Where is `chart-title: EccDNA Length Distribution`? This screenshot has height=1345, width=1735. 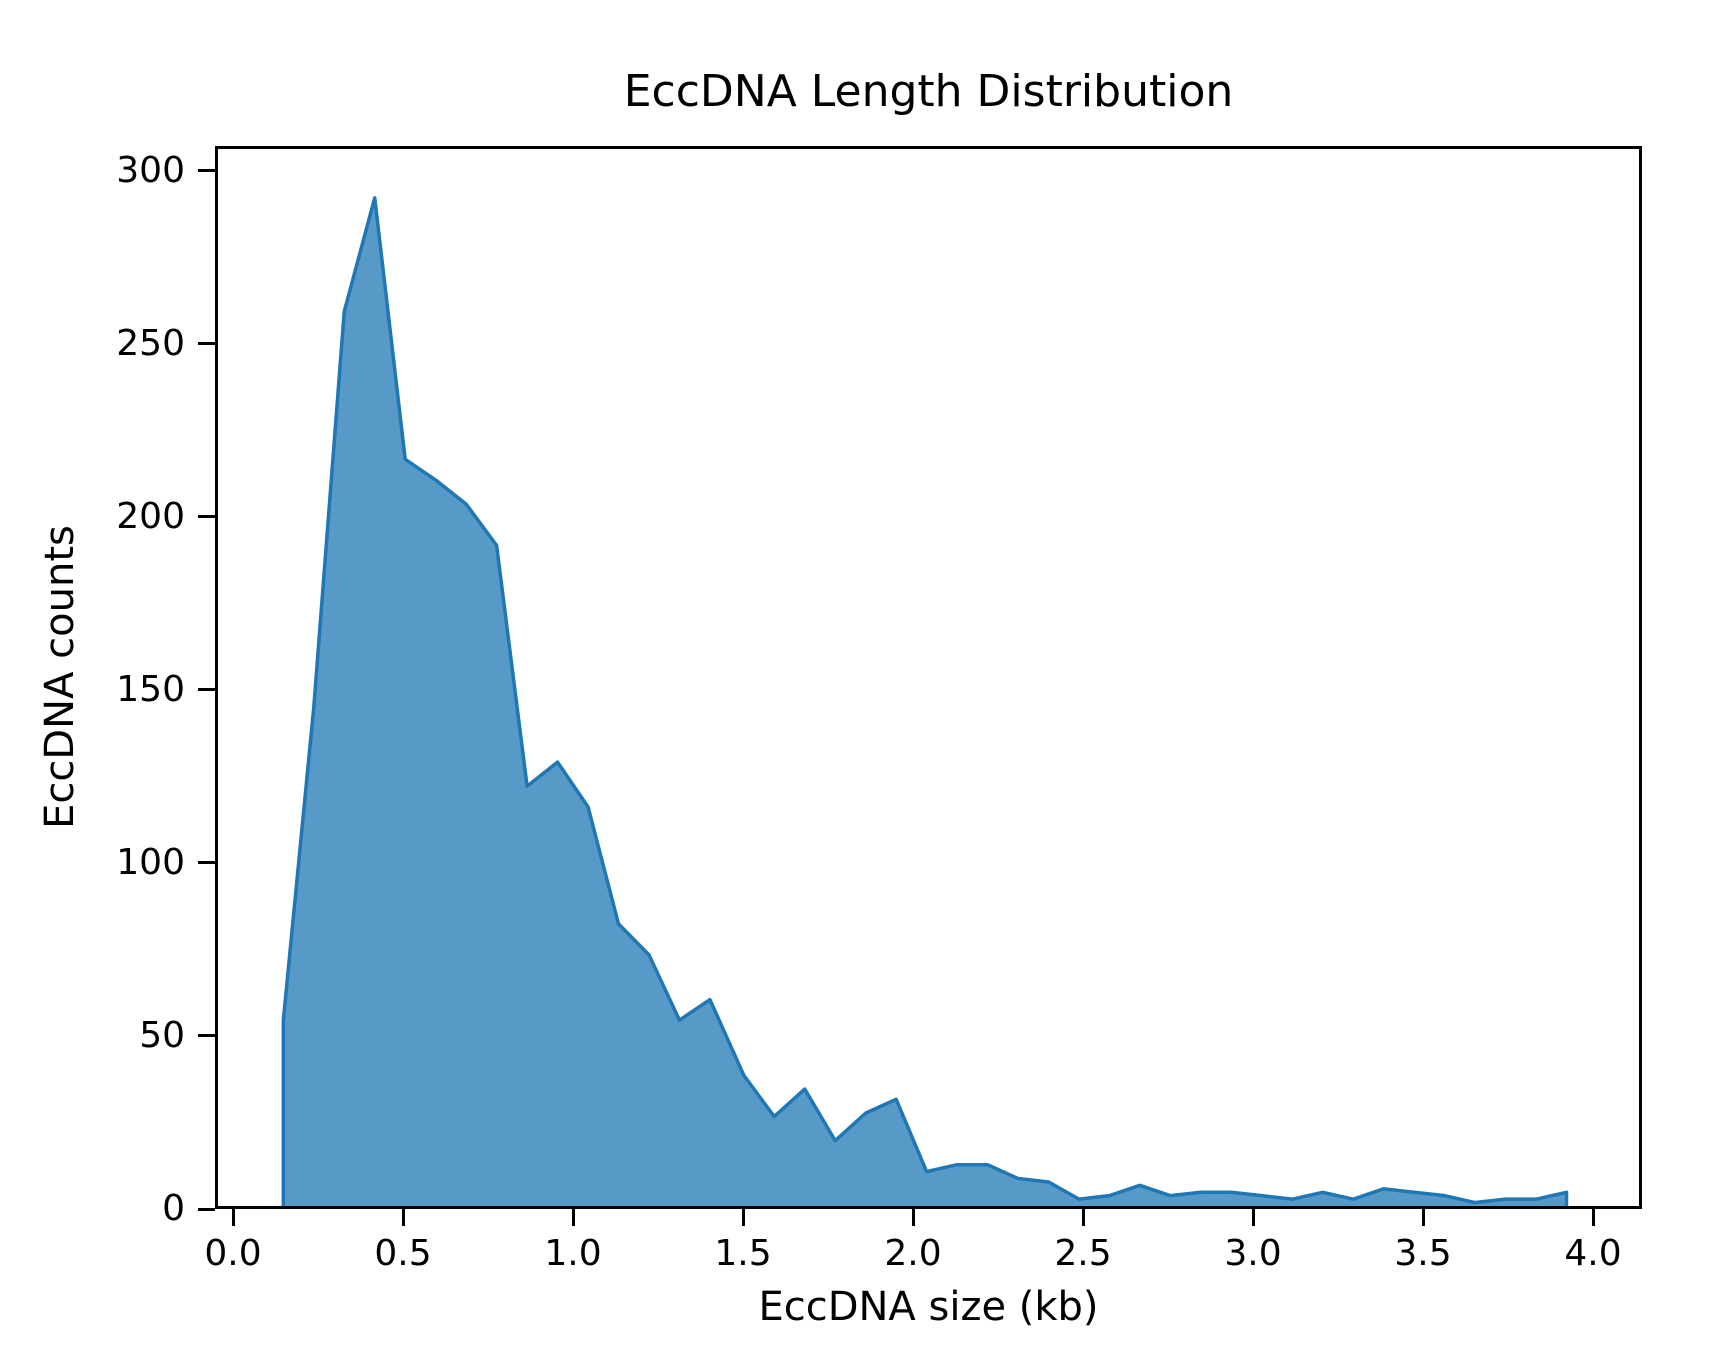 chart-title: EccDNA Length Distribution is located at coordinates (928, 91).